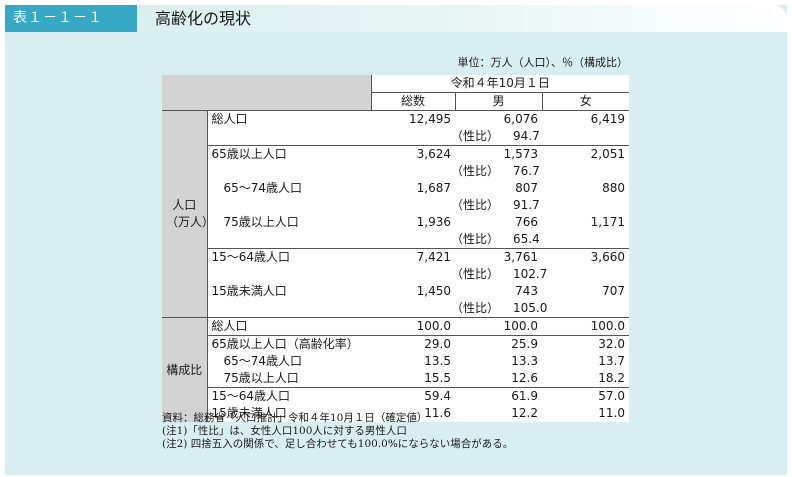 The width and height of the screenshot is (792, 477). I want to click on ratio-row: （性比） 102.7, so click(395, 274).